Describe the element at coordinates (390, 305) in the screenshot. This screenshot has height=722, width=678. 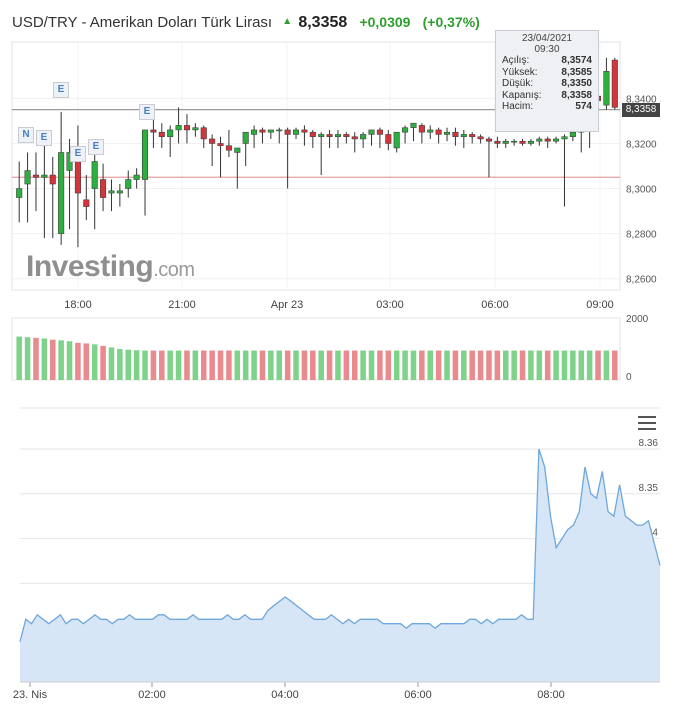
I see `x-tick-label: 03:00` at that location.